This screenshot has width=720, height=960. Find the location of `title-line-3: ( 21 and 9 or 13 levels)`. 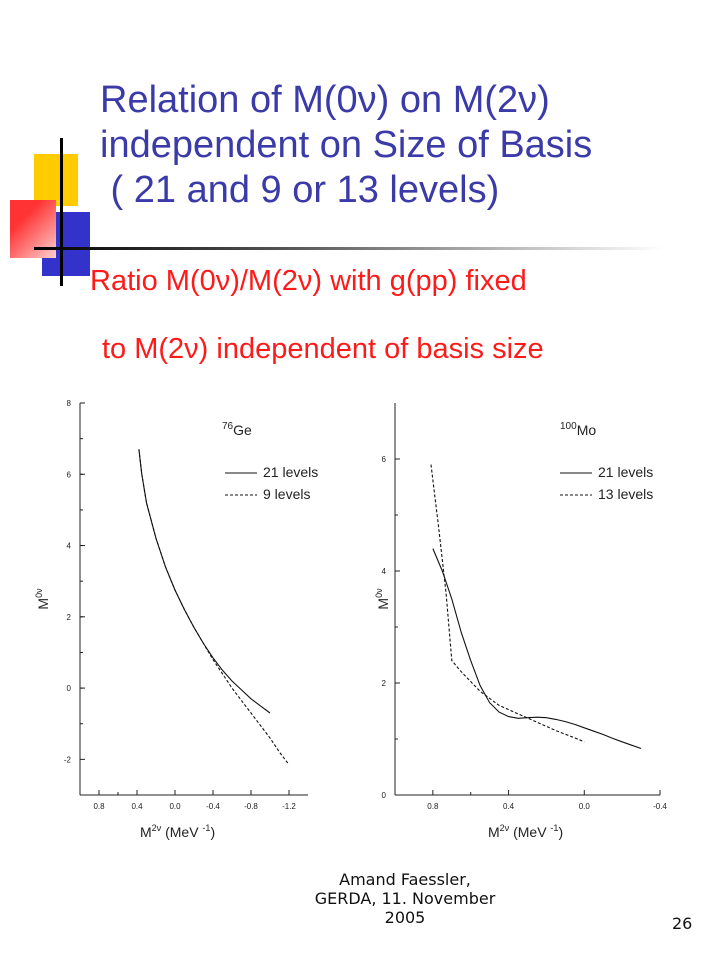

title-line-3: ( 21 and 9 or 13 levels) is located at coordinates (300, 190).